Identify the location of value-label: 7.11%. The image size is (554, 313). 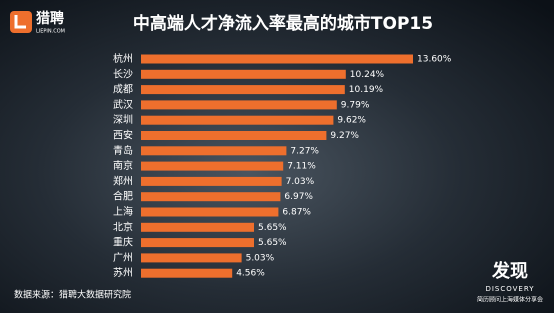
(301, 167).